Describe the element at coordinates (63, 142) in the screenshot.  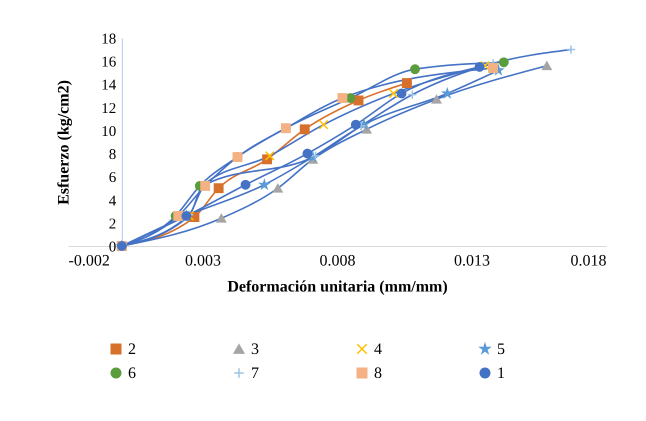
I see `y-axis-title: Esfuerzo (kg/cm2)` at that location.